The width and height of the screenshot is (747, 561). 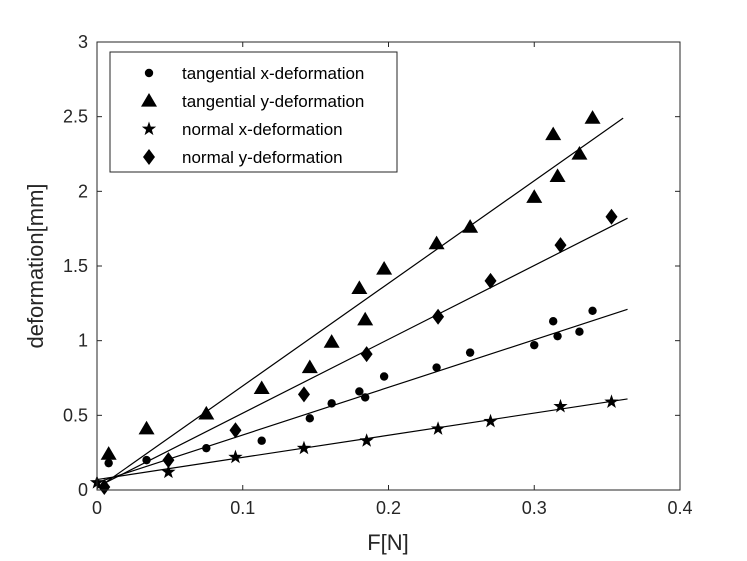 I want to click on x-tick-label: 0, so click(x=97, y=508).